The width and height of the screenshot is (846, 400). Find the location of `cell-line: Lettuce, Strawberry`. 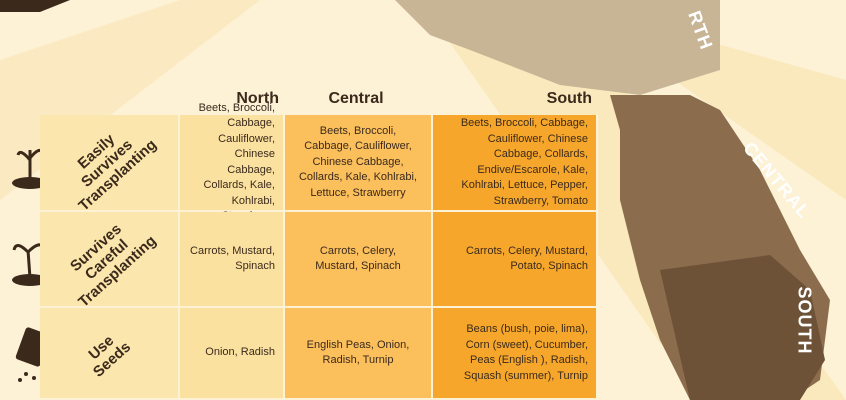

cell-line: Lettuce, Strawberry is located at coordinates (358, 192).